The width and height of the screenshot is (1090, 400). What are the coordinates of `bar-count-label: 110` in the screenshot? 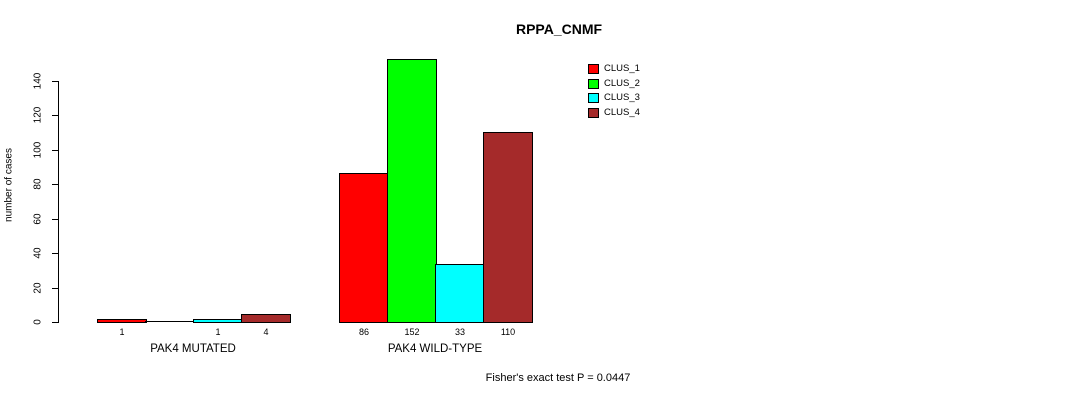 It's located at (508, 332).